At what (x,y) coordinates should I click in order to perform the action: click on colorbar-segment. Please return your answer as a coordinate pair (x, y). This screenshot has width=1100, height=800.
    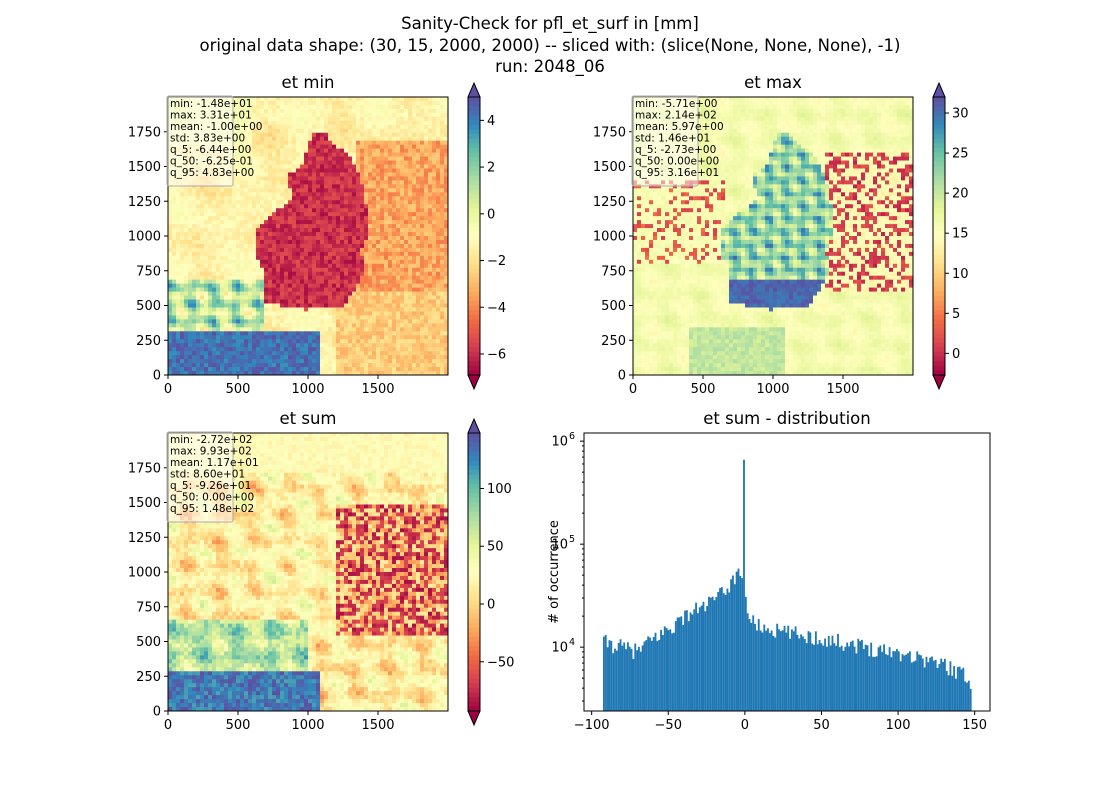
    Looking at the image, I should click on (474, 160).